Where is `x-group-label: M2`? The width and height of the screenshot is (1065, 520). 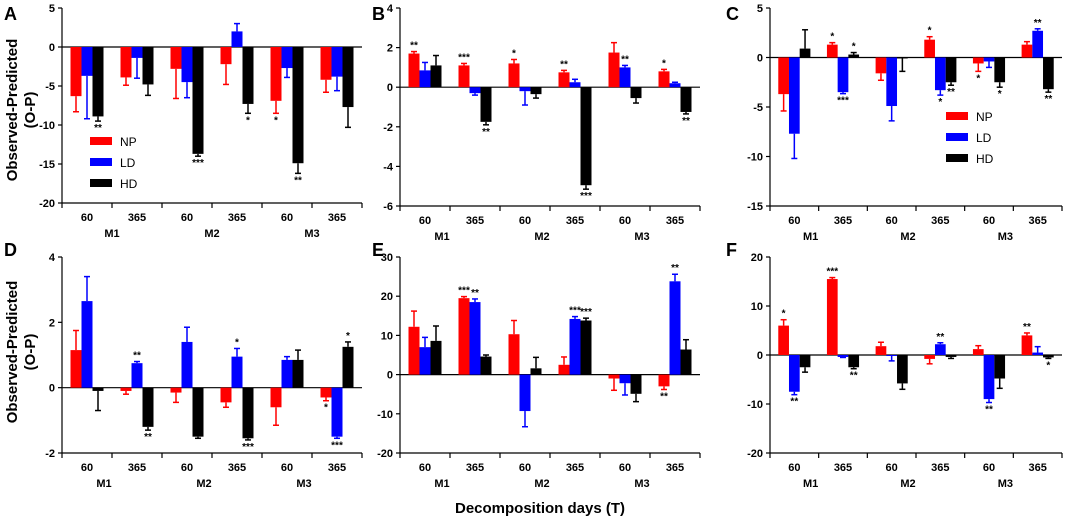 x-group-label: M2 is located at coordinates (907, 484).